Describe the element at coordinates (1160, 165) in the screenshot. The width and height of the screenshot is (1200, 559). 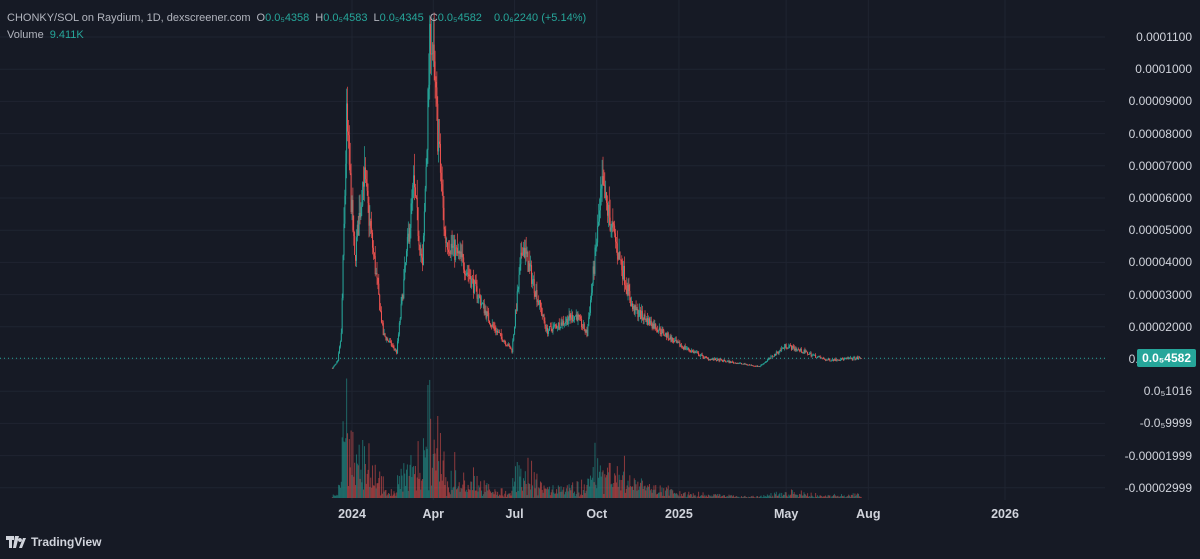
I see `y-tick-label: 0.00007000` at that location.